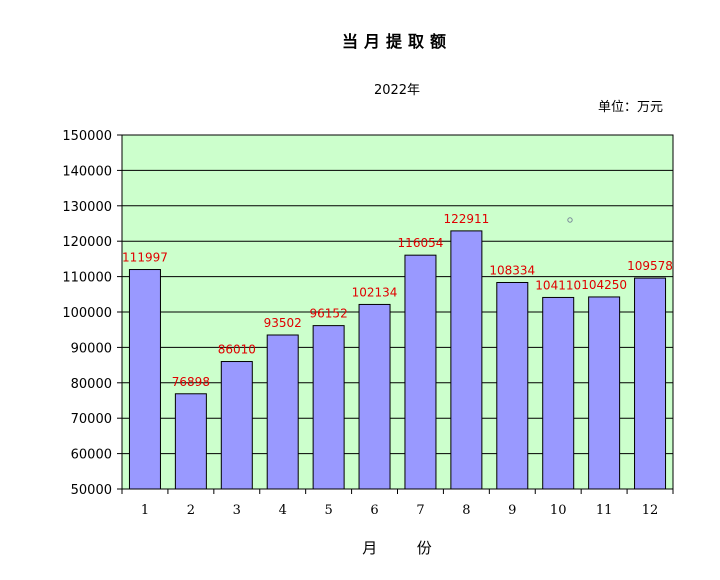 The height and width of the screenshot is (580, 720). I want to click on y-tick-label: 80000, so click(91, 384).